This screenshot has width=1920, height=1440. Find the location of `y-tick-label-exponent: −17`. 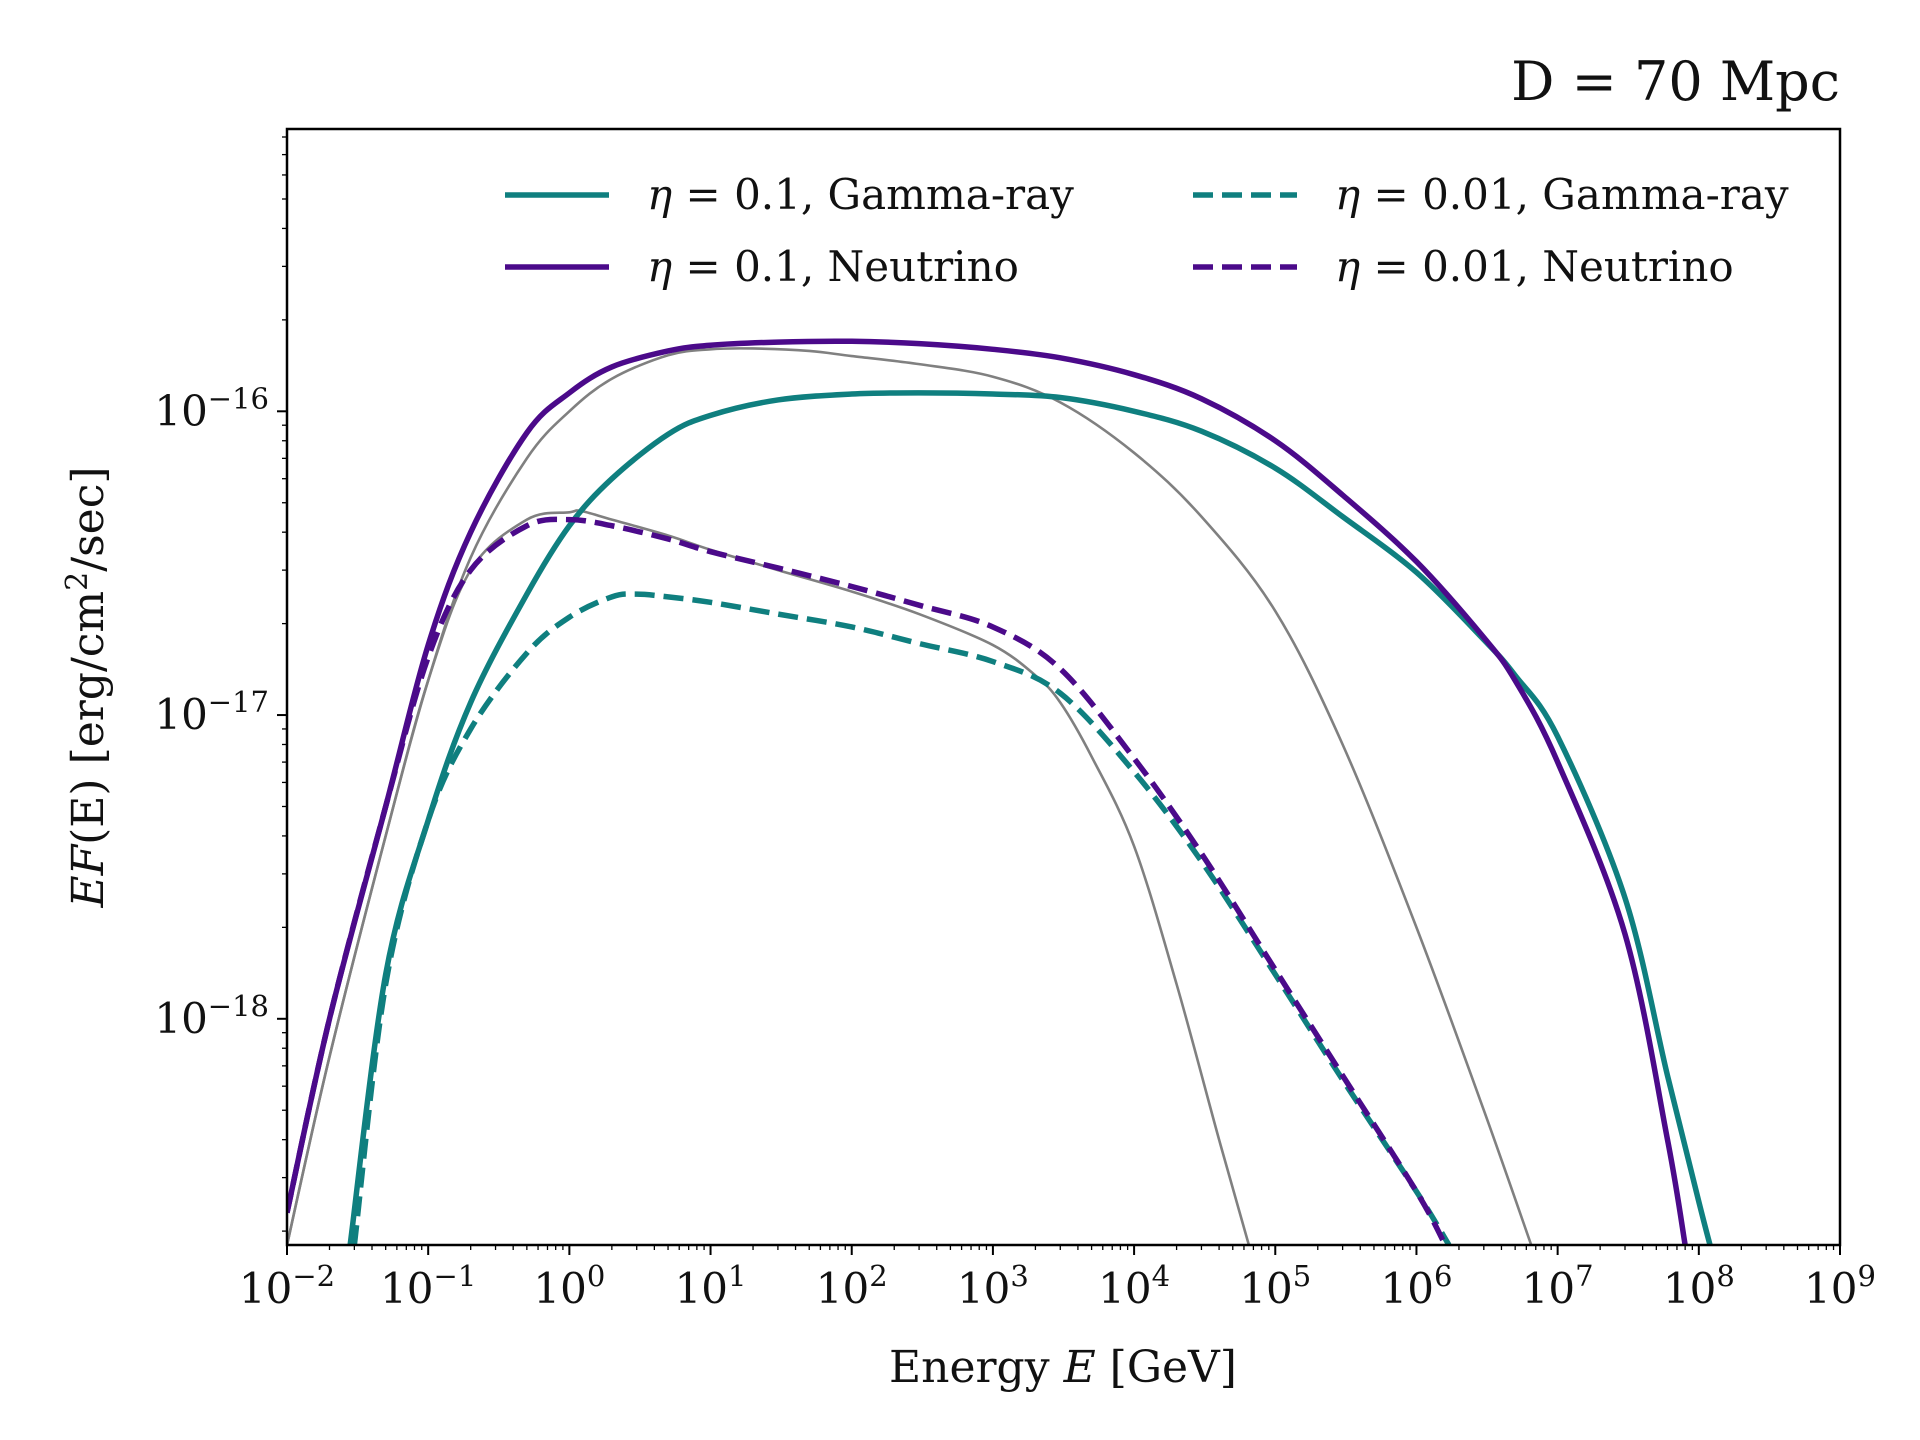

y-tick-label-exponent: −17 is located at coordinates (238, 702).